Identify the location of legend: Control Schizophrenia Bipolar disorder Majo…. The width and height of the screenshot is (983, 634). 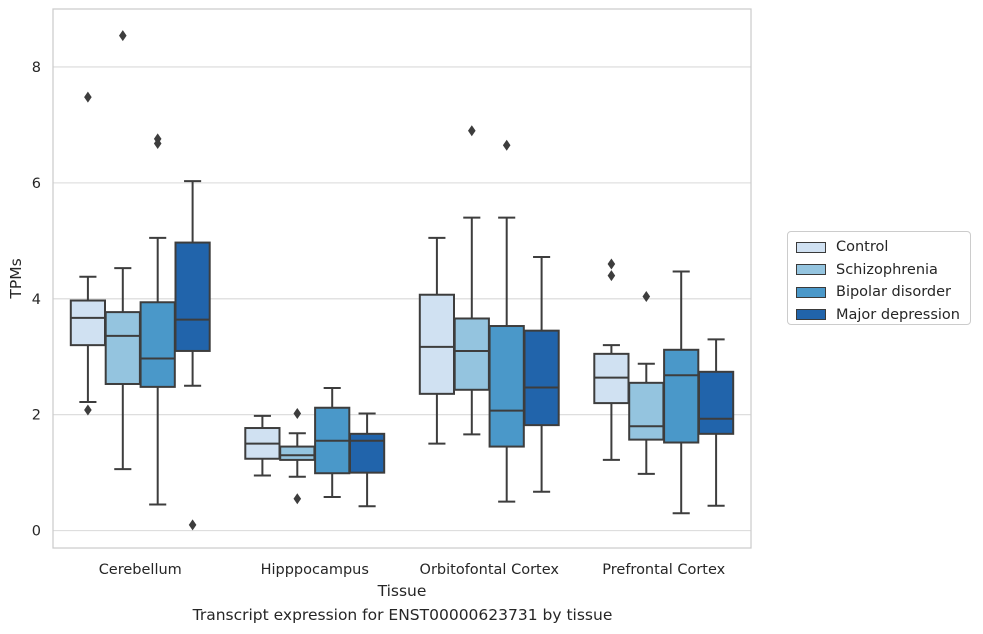
(879, 278).